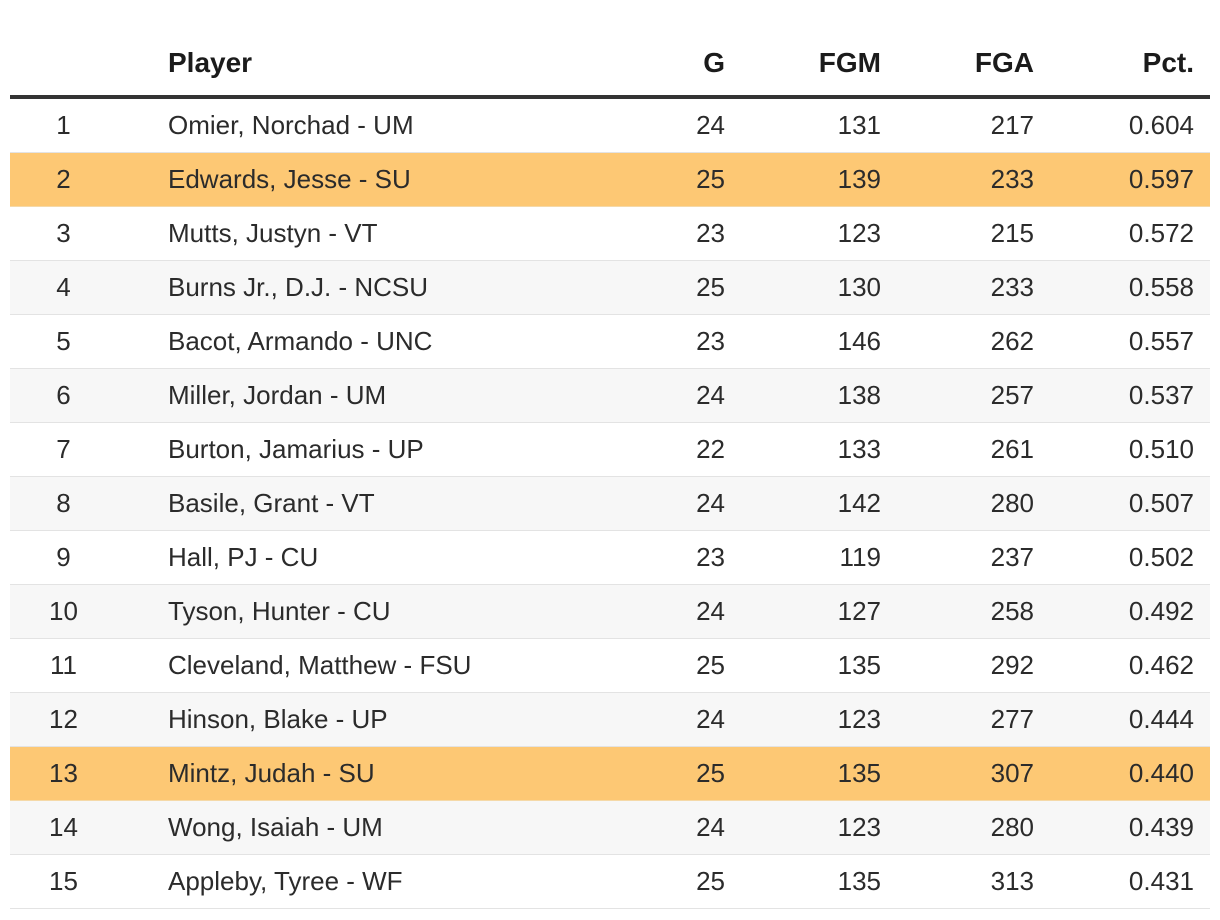 Image resolution: width=1220 pixels, height=920 pixels. Describe the element at coordinates (344, 719) in the screenshot. I see `cell-player: Hinson, Blake - UP` at that location.